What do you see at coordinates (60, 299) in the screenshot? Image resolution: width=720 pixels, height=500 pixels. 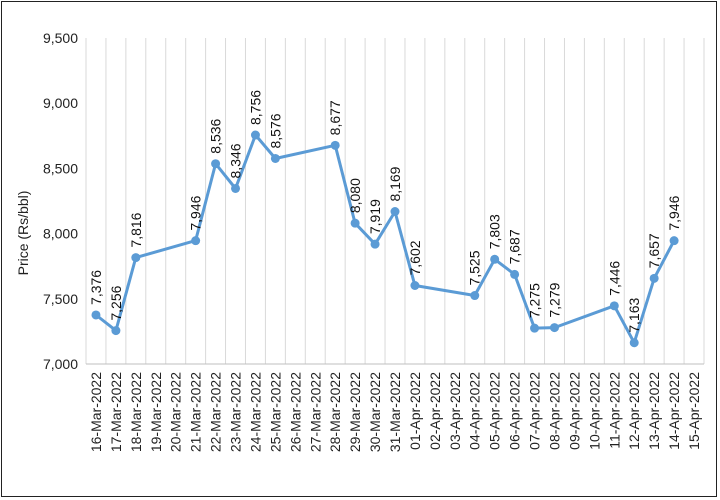 I see `y-tick-label: 7,500` at bounding box center [60, 299].